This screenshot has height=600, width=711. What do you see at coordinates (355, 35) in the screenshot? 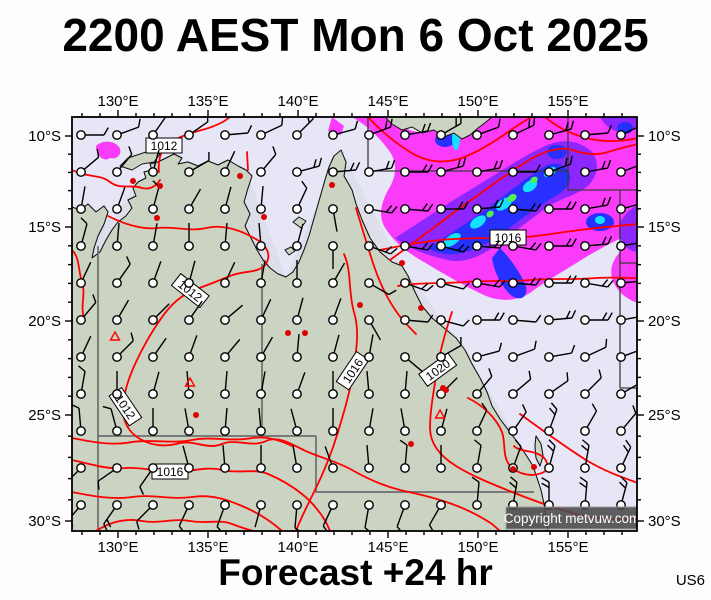
I see `forecast-valid-time-title: 2200 AEST Mon 6 Oct 2025` at bounding box center [355, 35].